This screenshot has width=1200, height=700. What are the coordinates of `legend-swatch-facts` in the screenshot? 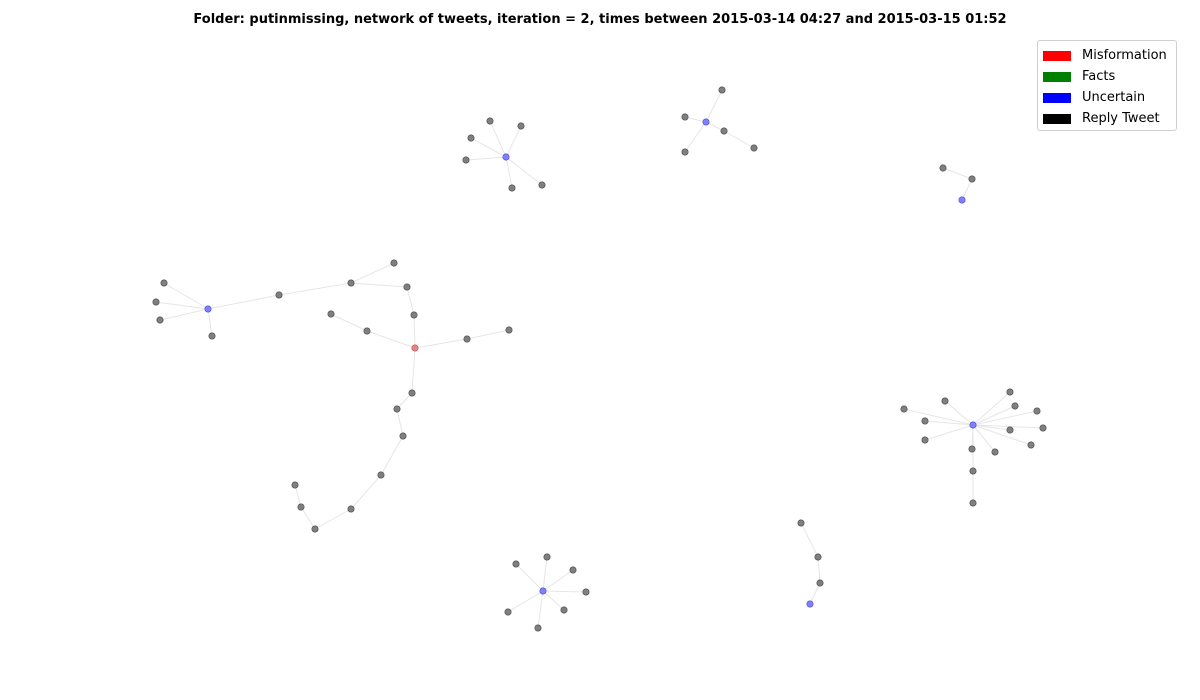 It's located at (1057, 76).